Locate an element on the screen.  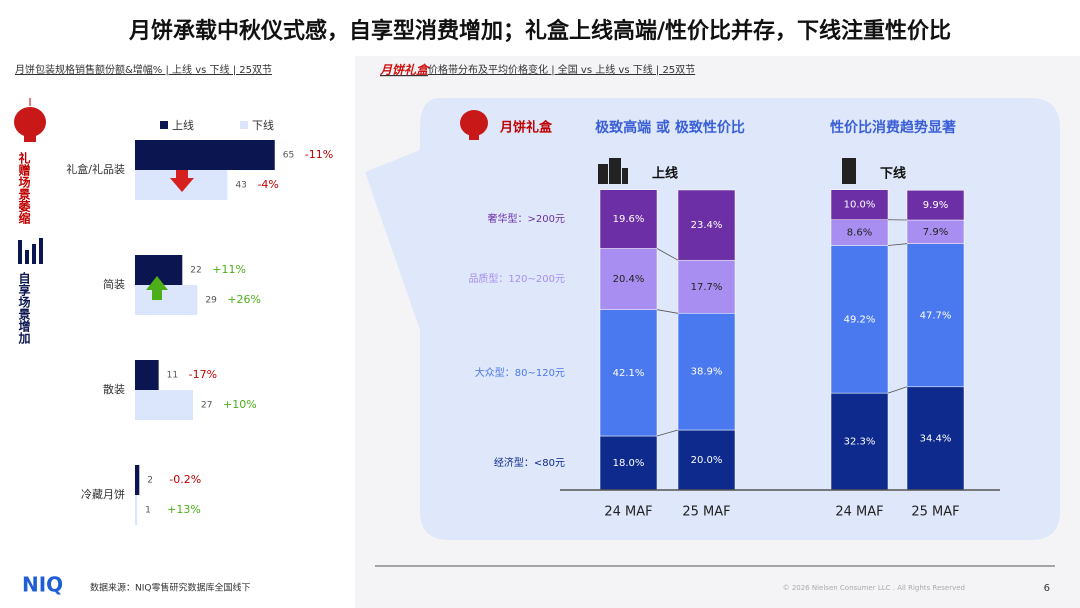
change-label: +10% is located at coordinates (240, 404).